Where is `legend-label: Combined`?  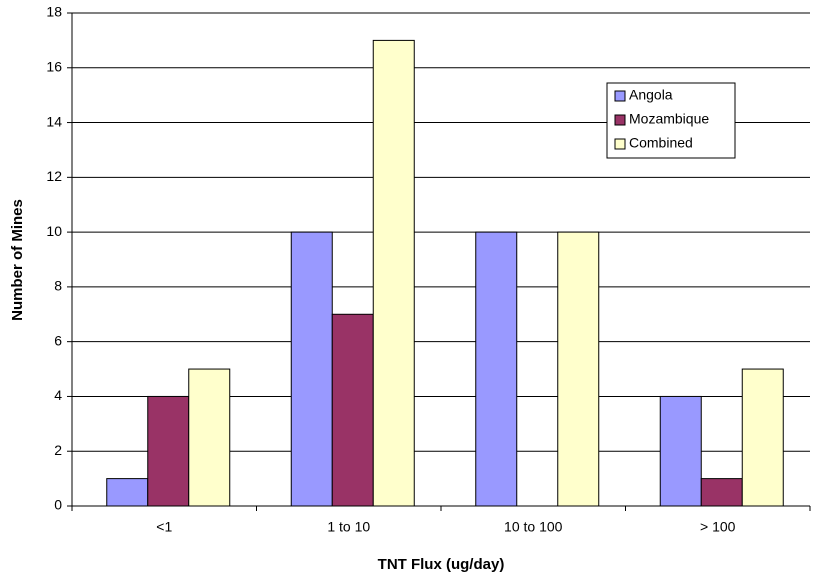
legend-label: Combined is located at coordinates (661, 143).